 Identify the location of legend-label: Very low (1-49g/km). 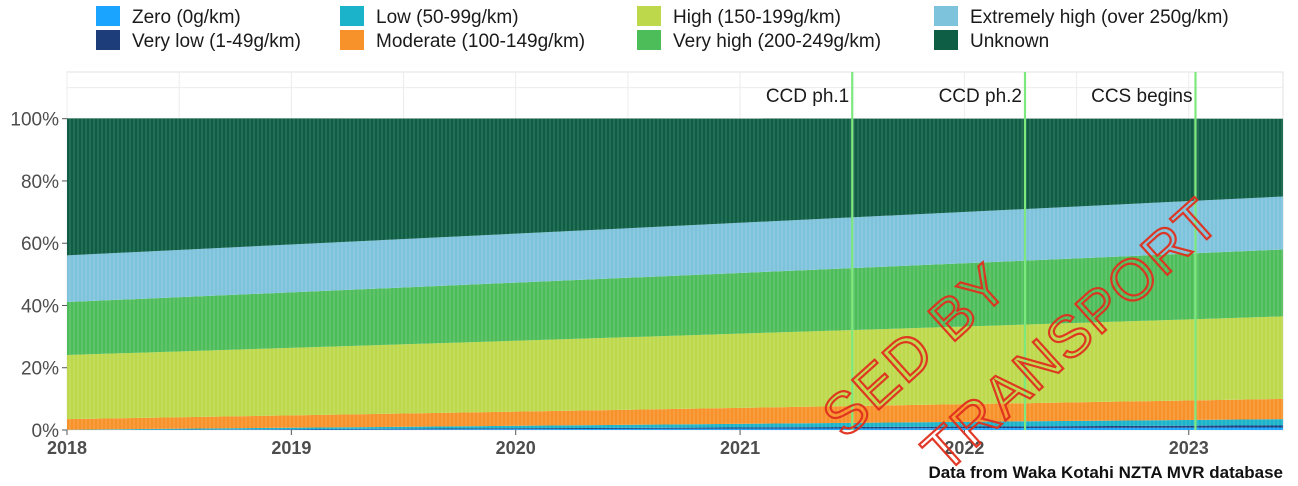
(216, 41).